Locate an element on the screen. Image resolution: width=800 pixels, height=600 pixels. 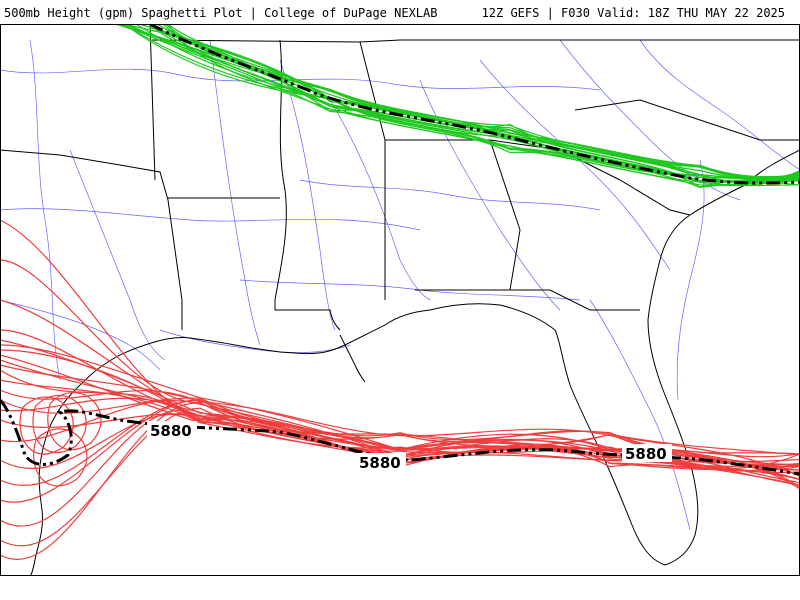
contour-labels: 5880 5880 5880 is located at coordinates (409, 446).